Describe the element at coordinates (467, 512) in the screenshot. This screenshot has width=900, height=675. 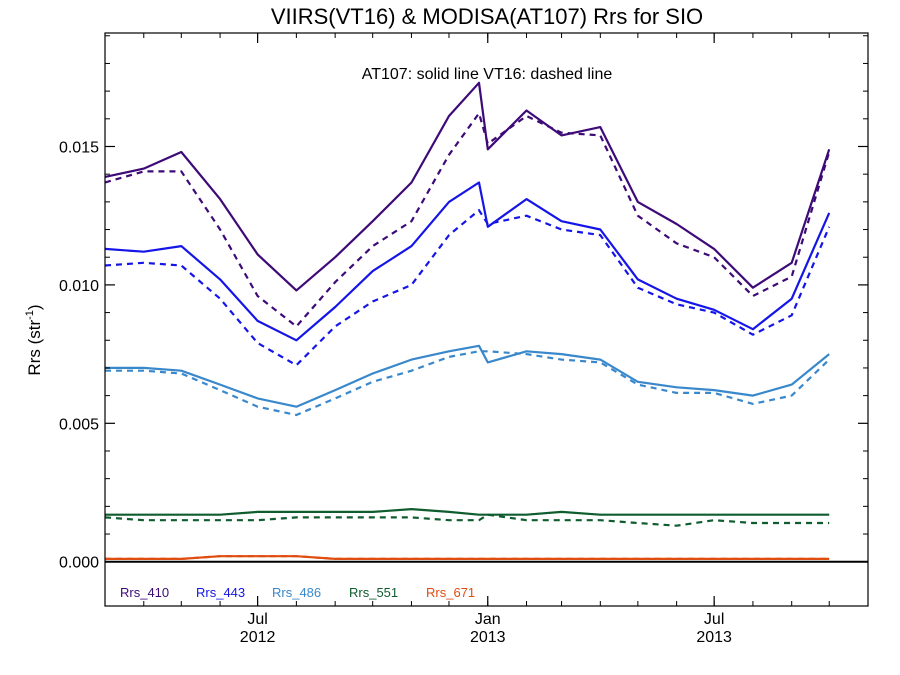
I see `series-line-rrs_551-solid` at that location.